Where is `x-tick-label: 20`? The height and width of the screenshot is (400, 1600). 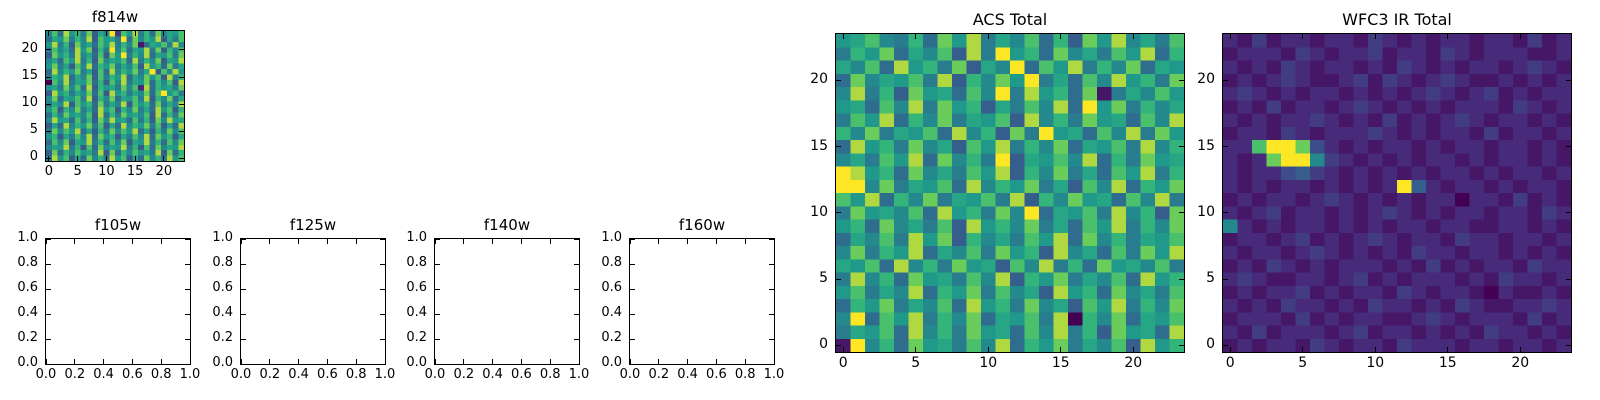
x-tick-label: 20 is located at coordinates (1133, 363).